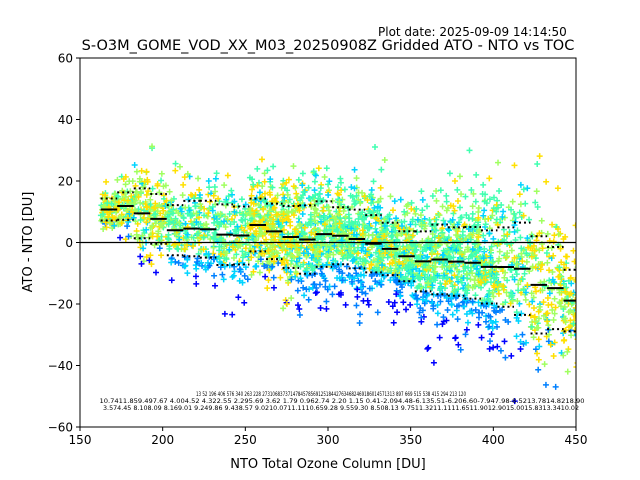 This screenshot has width=640, height=480. Describe the element at coordinates (60, 366) in the screenshot. I see `y-tick-label: −40` at that location.